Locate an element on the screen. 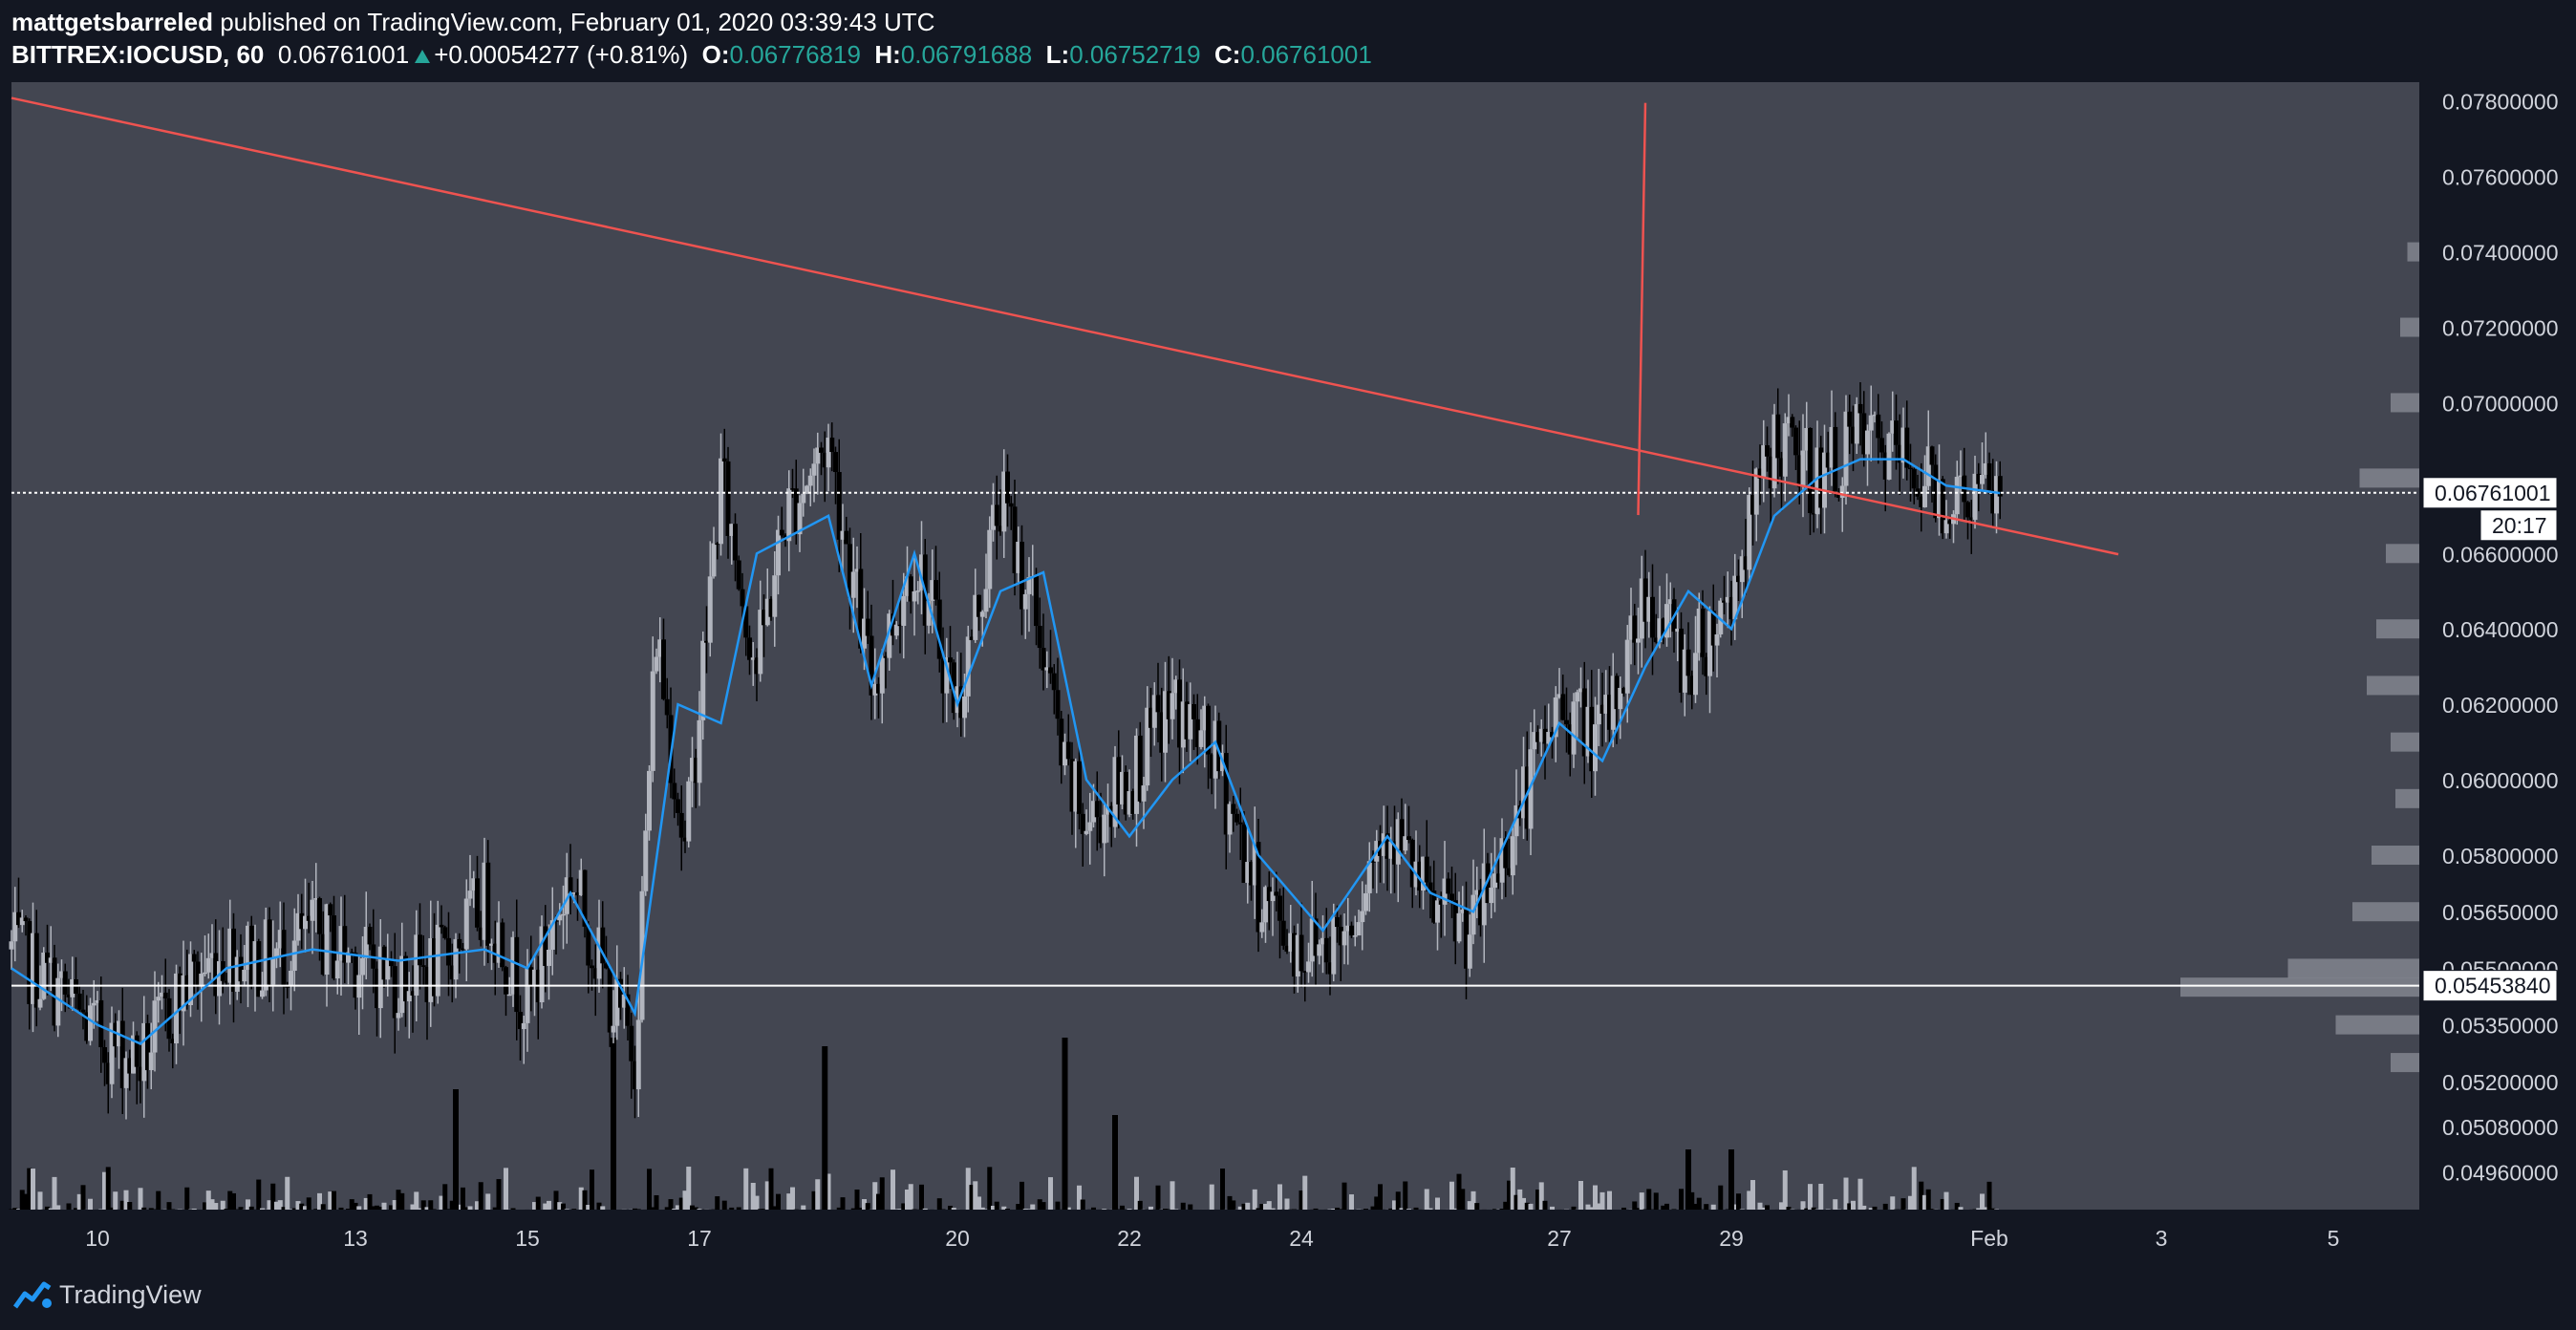 This screenshot has height=1330, width=2576. x-tick-label: 15 is located at coordinates (527, 1238).